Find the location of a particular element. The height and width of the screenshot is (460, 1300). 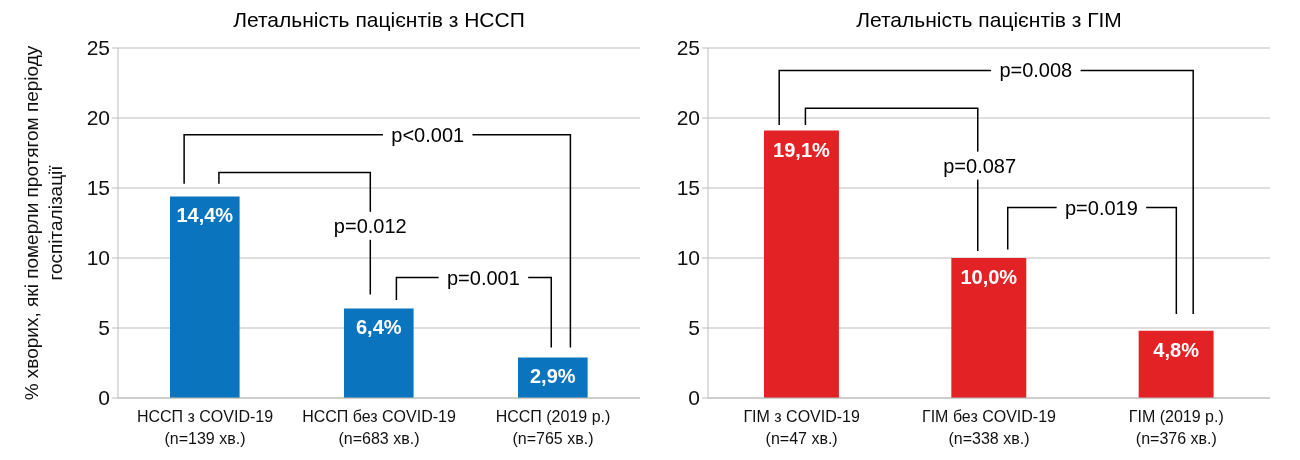

annotation: p=0.008 is located at coordinates (1036, 70).